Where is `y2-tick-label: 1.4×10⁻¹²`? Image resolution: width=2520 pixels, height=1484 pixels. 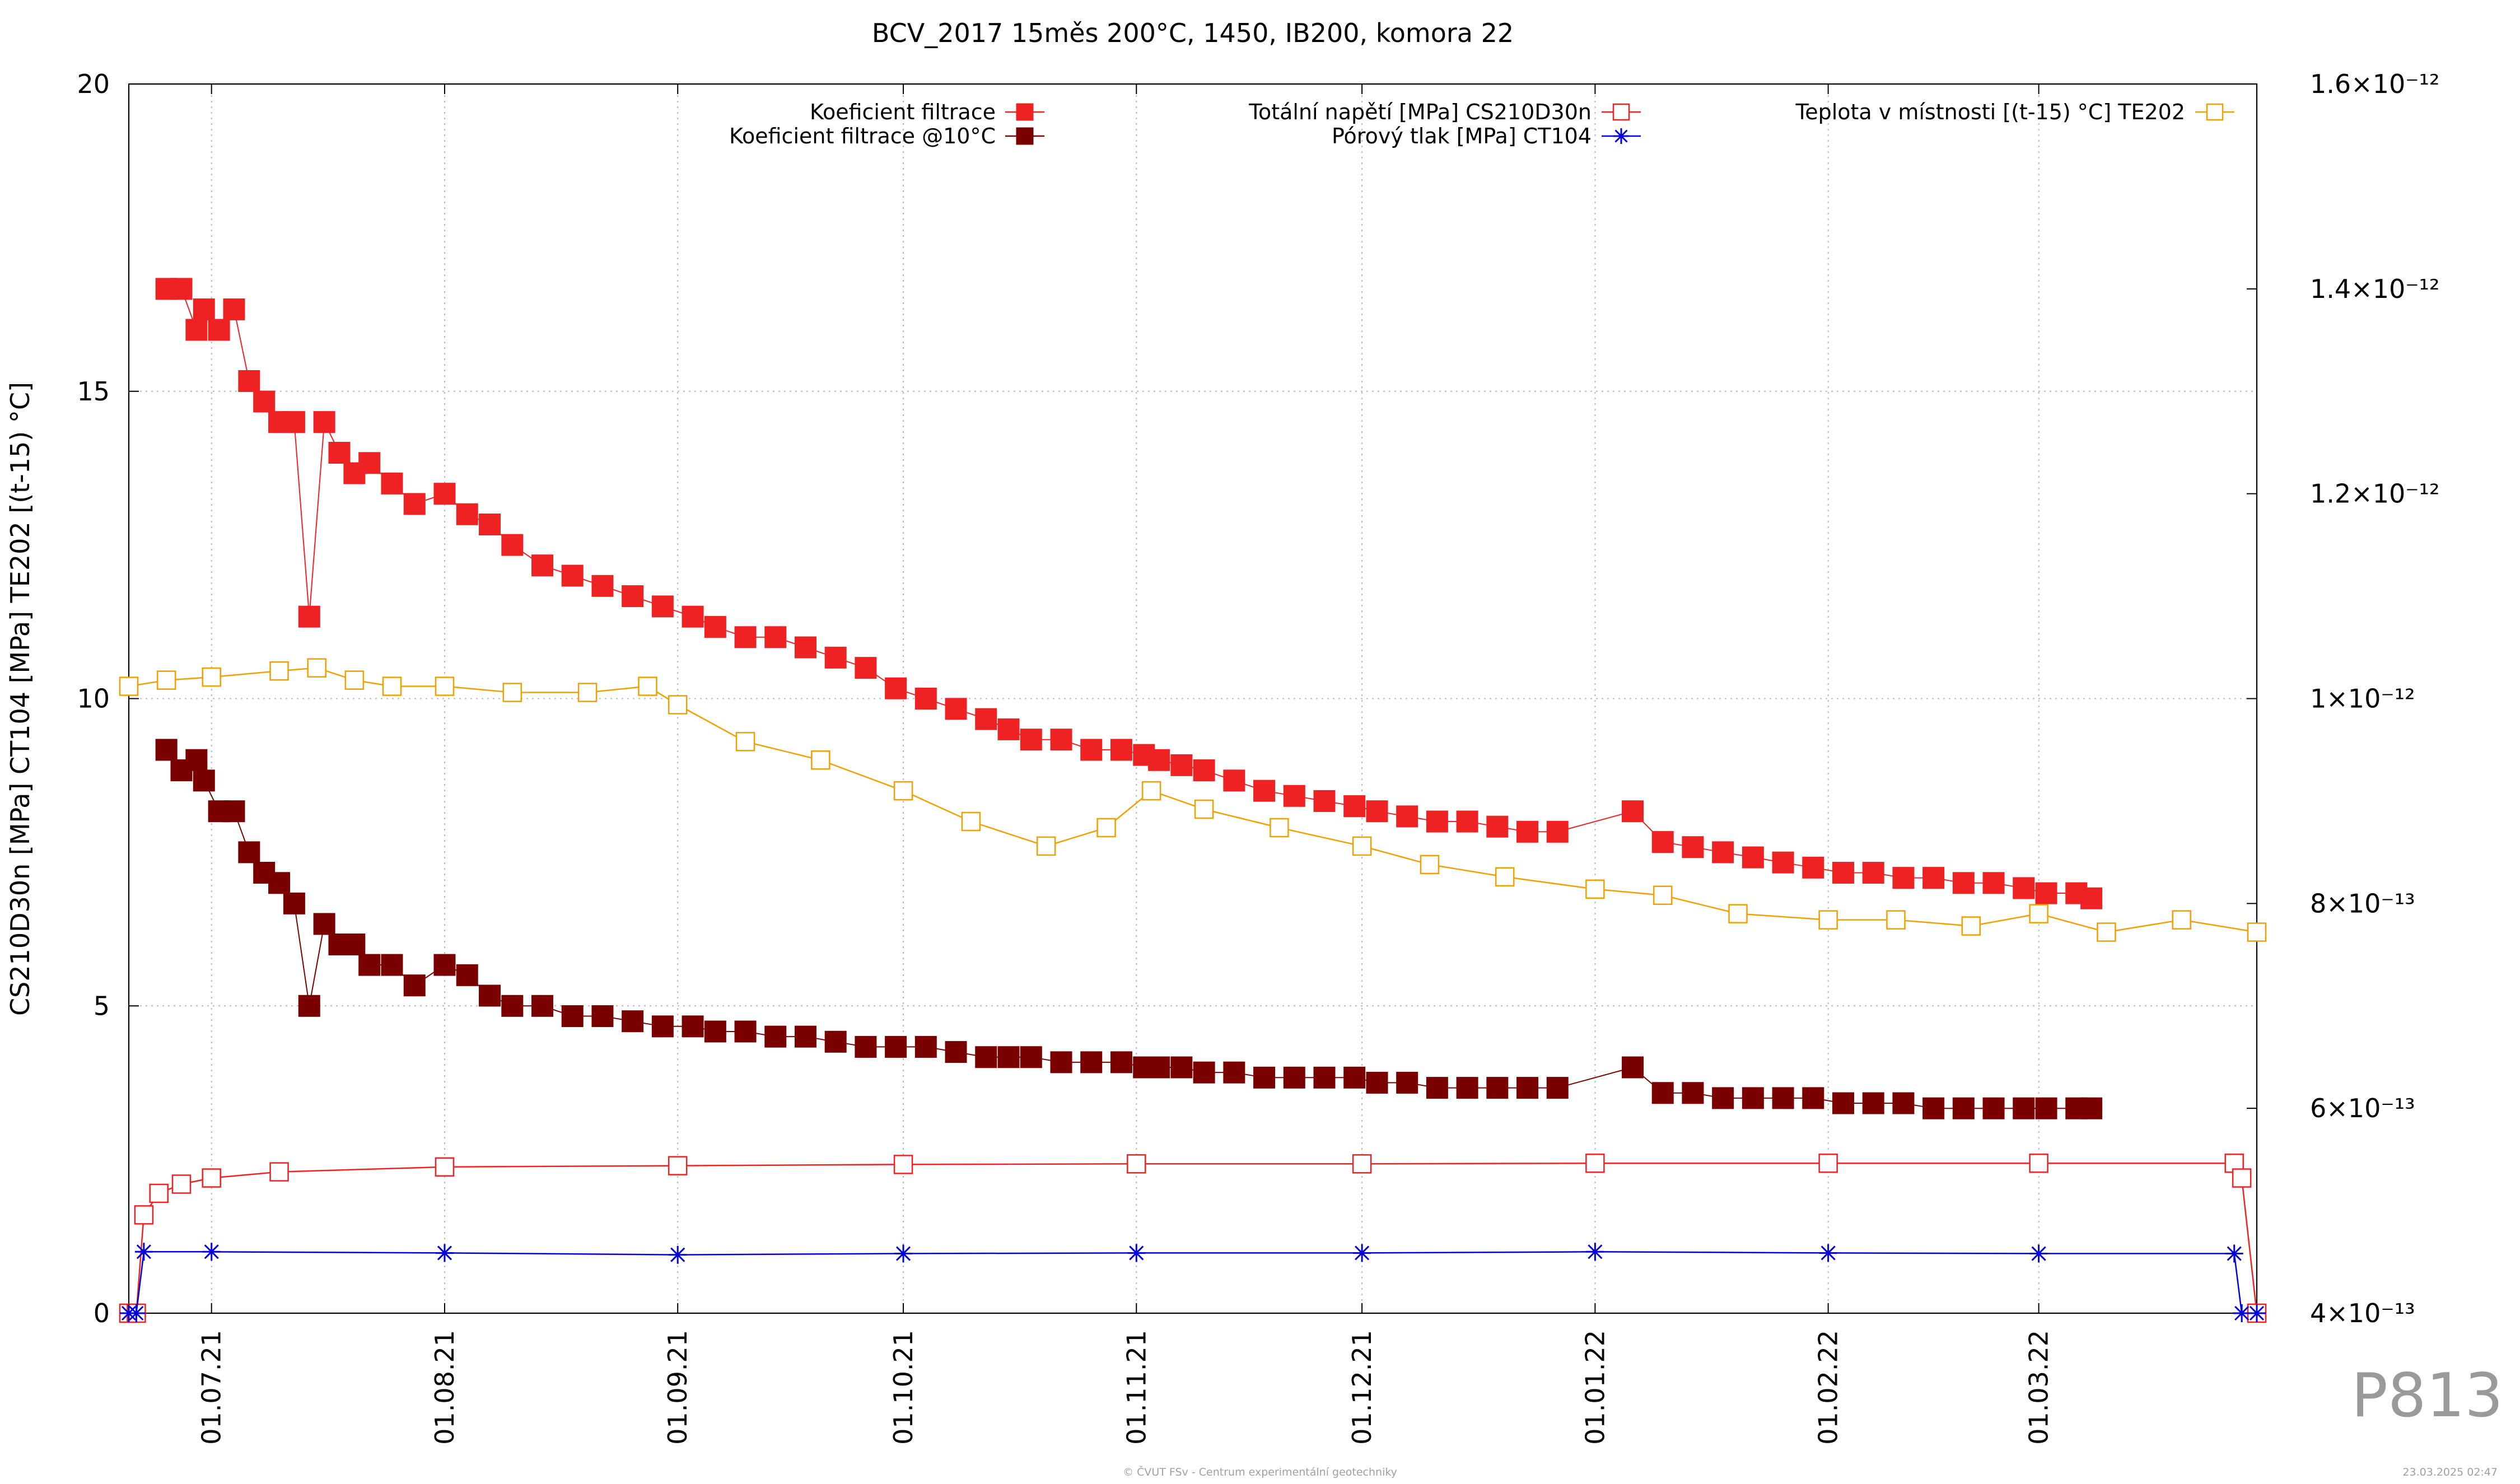 y2-tick-label: 1.4×10⁻¹² is located at coordinates (2375, 289).